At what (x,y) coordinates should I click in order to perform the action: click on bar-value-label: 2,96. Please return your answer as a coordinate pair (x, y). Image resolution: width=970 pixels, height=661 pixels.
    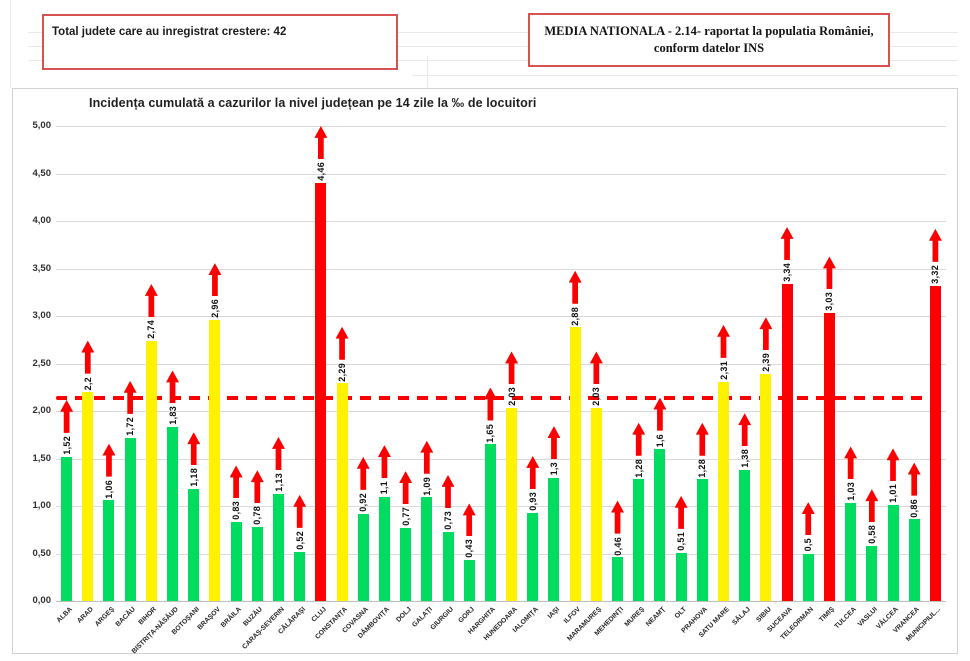
    Looking at the image, I should click on (214, 308).